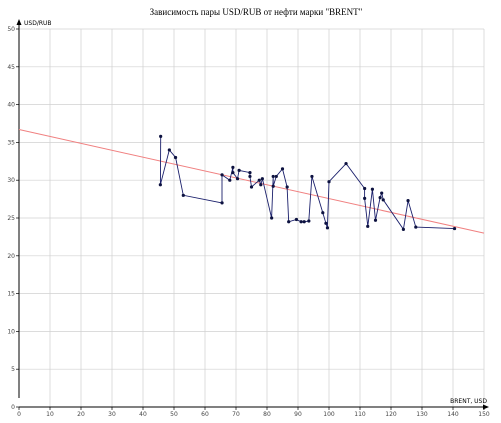 The height and width of the screenshot is (423, 501). I want to click on x-tick-label: 70, so click(236, 414).